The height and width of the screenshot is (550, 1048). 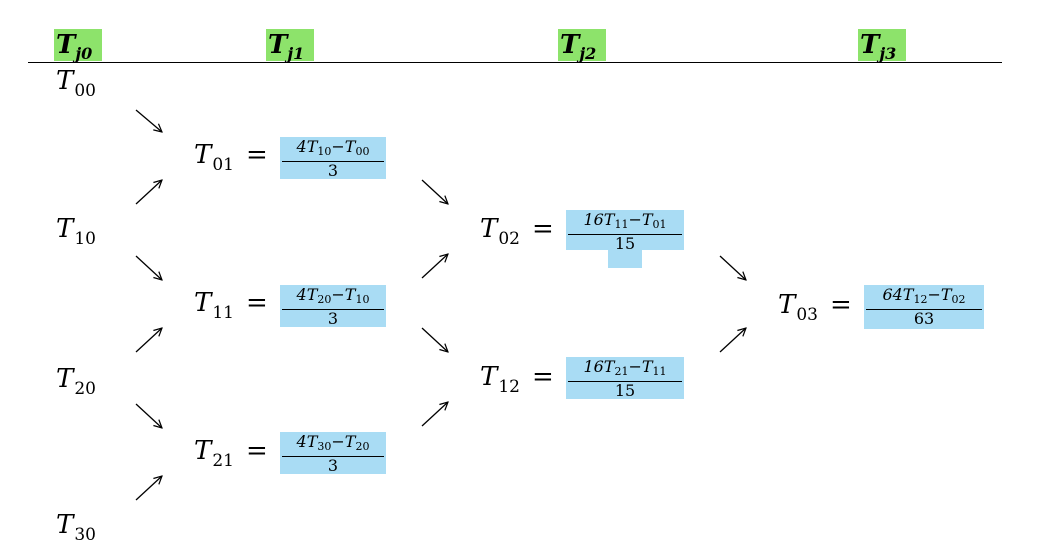 I want to click on term-t30: T30, so click(x=76, y=530).